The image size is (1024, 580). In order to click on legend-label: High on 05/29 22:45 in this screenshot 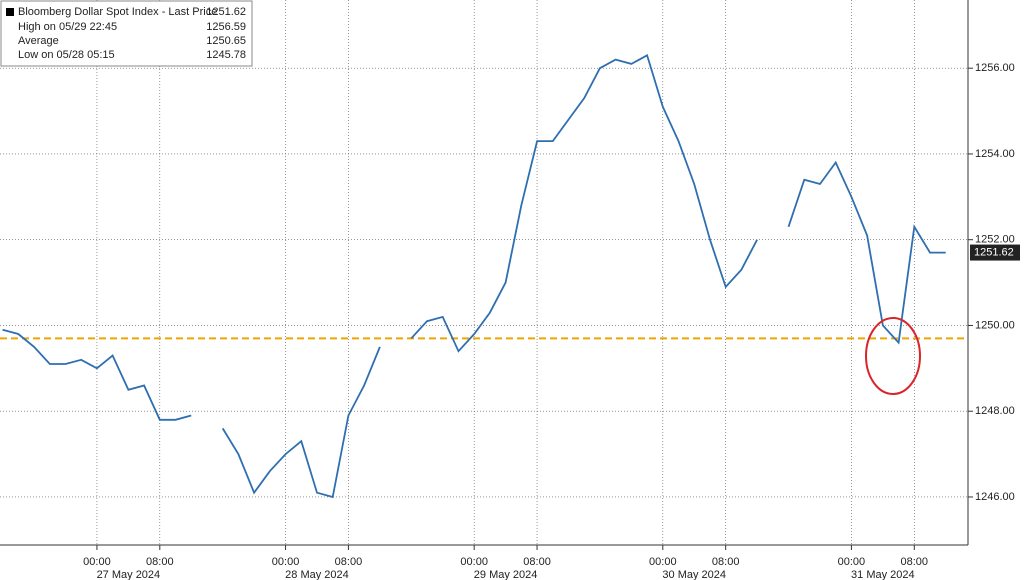, I will do `click(67, 27)`.